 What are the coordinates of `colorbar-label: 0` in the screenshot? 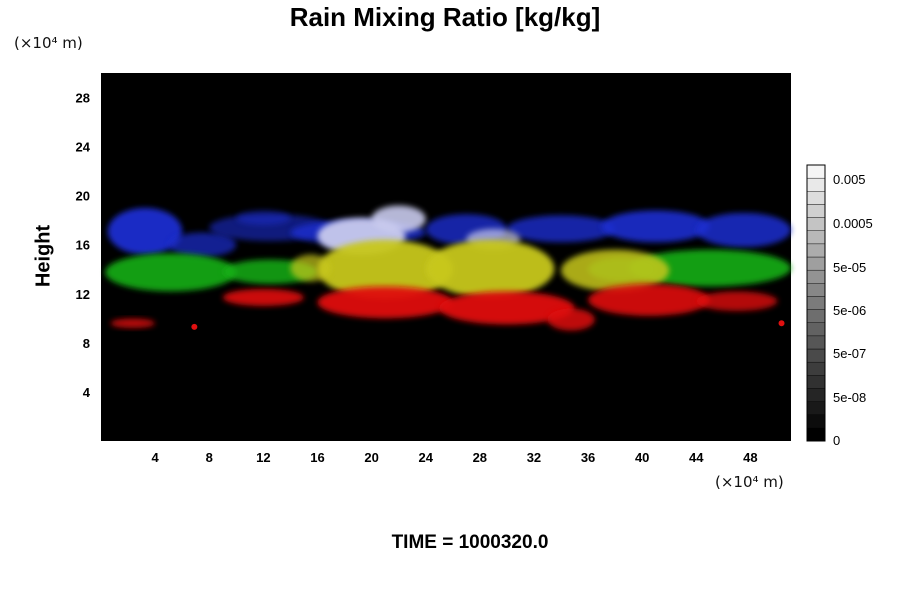 It's located at (836, 440).